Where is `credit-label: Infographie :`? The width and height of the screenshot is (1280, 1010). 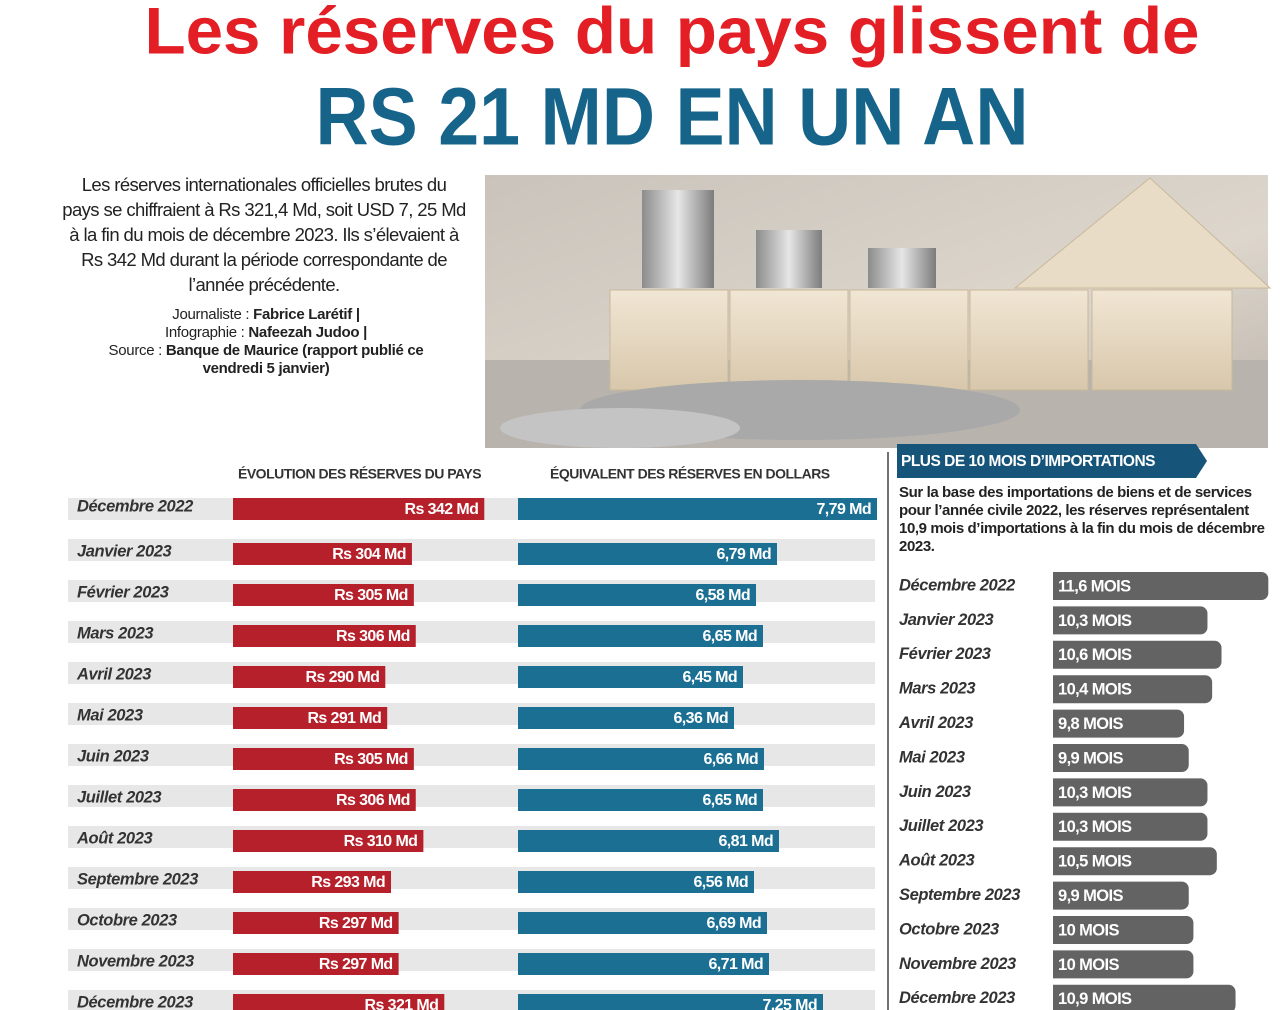 credit-label: Infographie : is located at coordinates (205, 332).